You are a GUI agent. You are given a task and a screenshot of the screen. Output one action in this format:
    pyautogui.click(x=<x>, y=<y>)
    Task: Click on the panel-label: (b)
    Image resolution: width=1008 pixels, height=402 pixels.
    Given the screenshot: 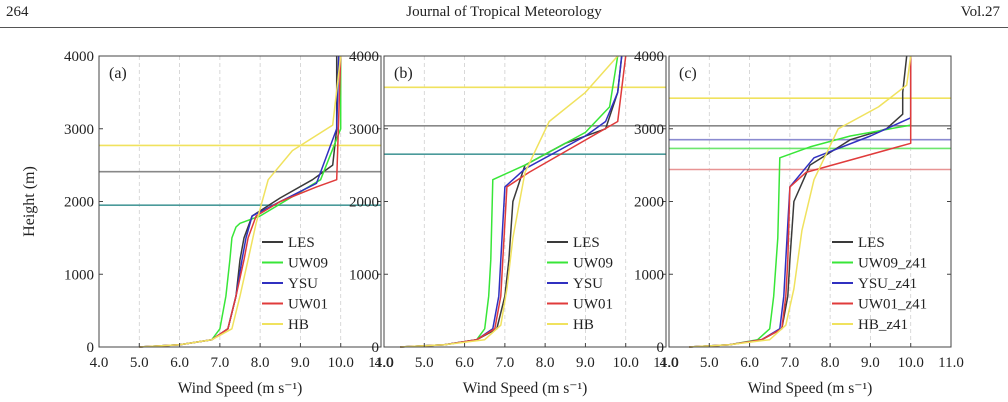 What is the action you would take?
    pyautogui.click(x=403, y=73)
    